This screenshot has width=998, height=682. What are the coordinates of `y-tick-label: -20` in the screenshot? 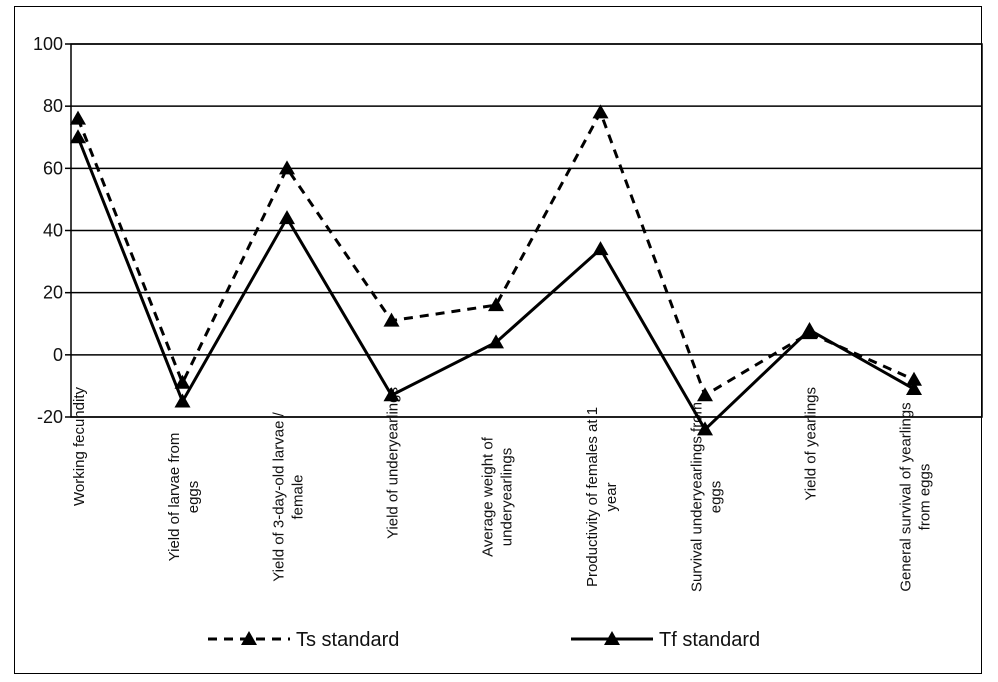 It's located at (50, 417).